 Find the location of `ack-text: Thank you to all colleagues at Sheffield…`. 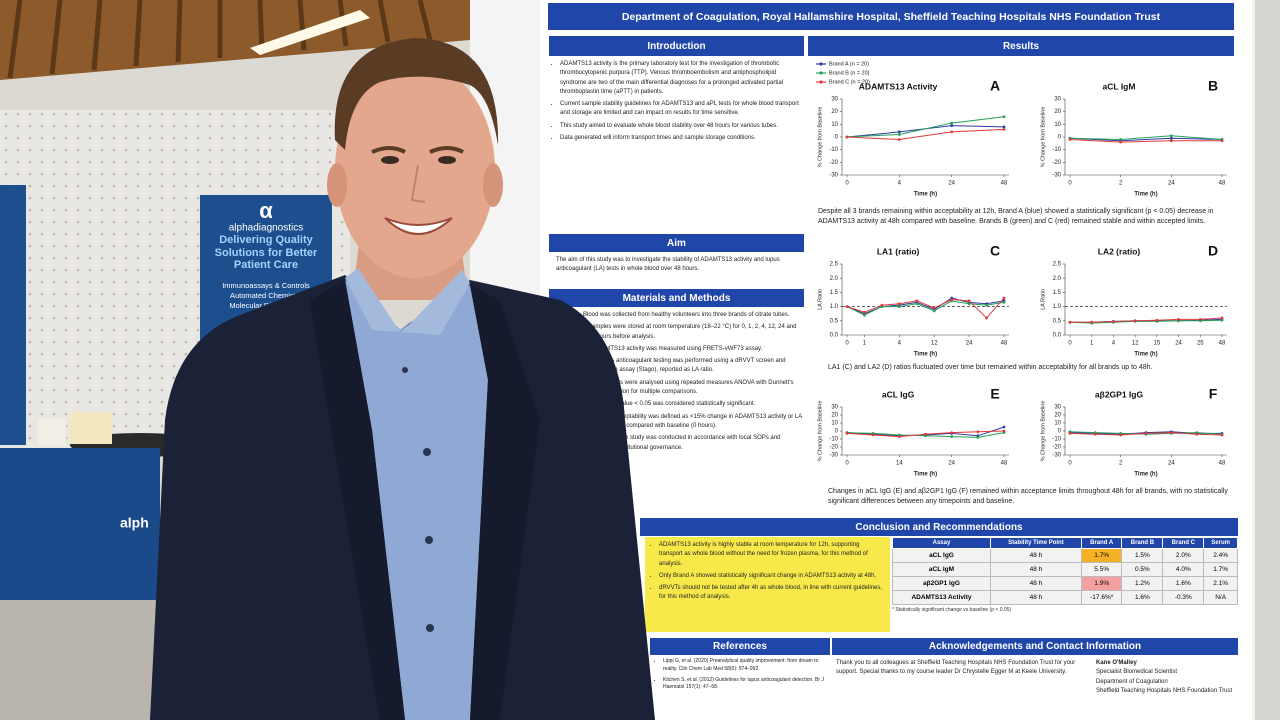

ack-text: Thank you to all colleagues at Sheffield… is located at coordinates (956, 668).